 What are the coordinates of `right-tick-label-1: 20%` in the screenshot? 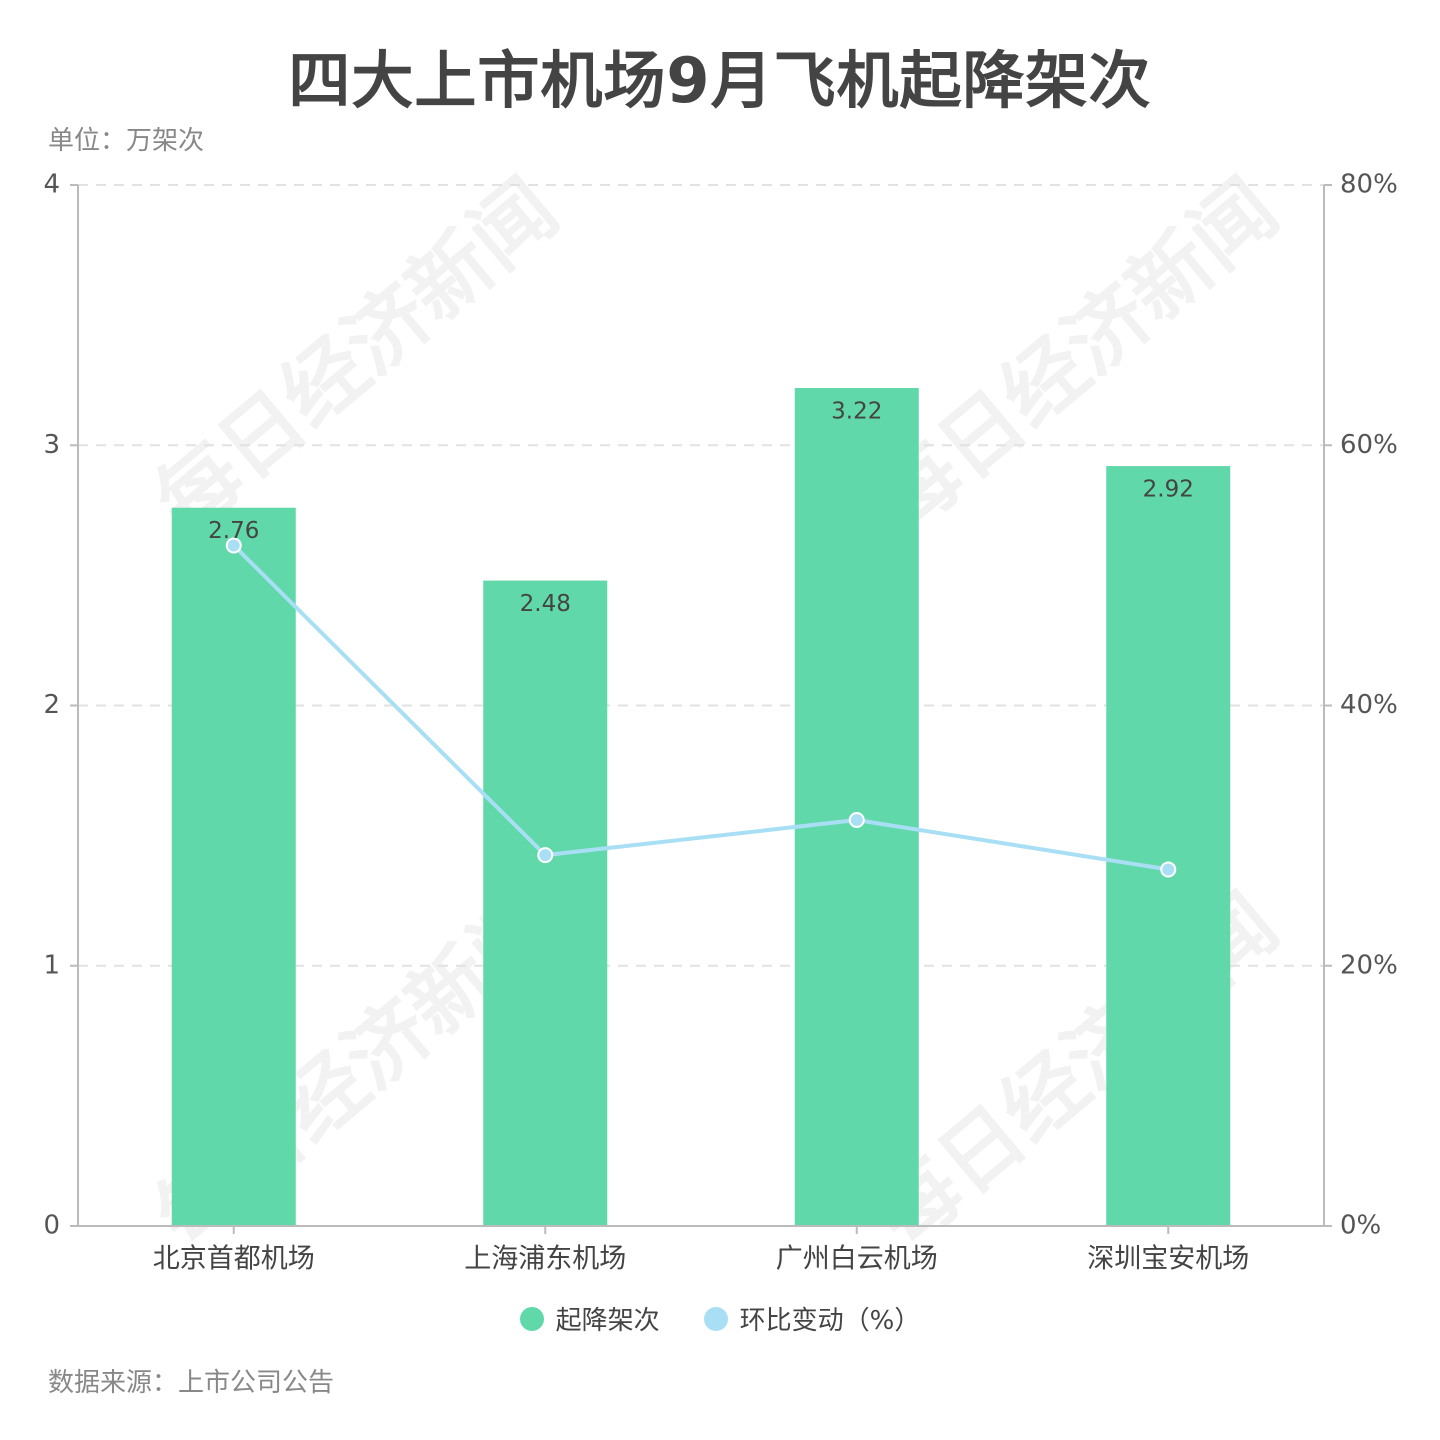 It's located at (1369, 965).